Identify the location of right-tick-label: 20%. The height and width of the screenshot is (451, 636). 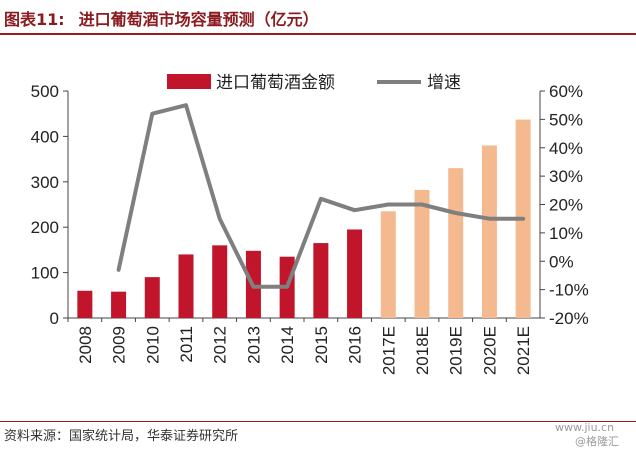
(566, 205).